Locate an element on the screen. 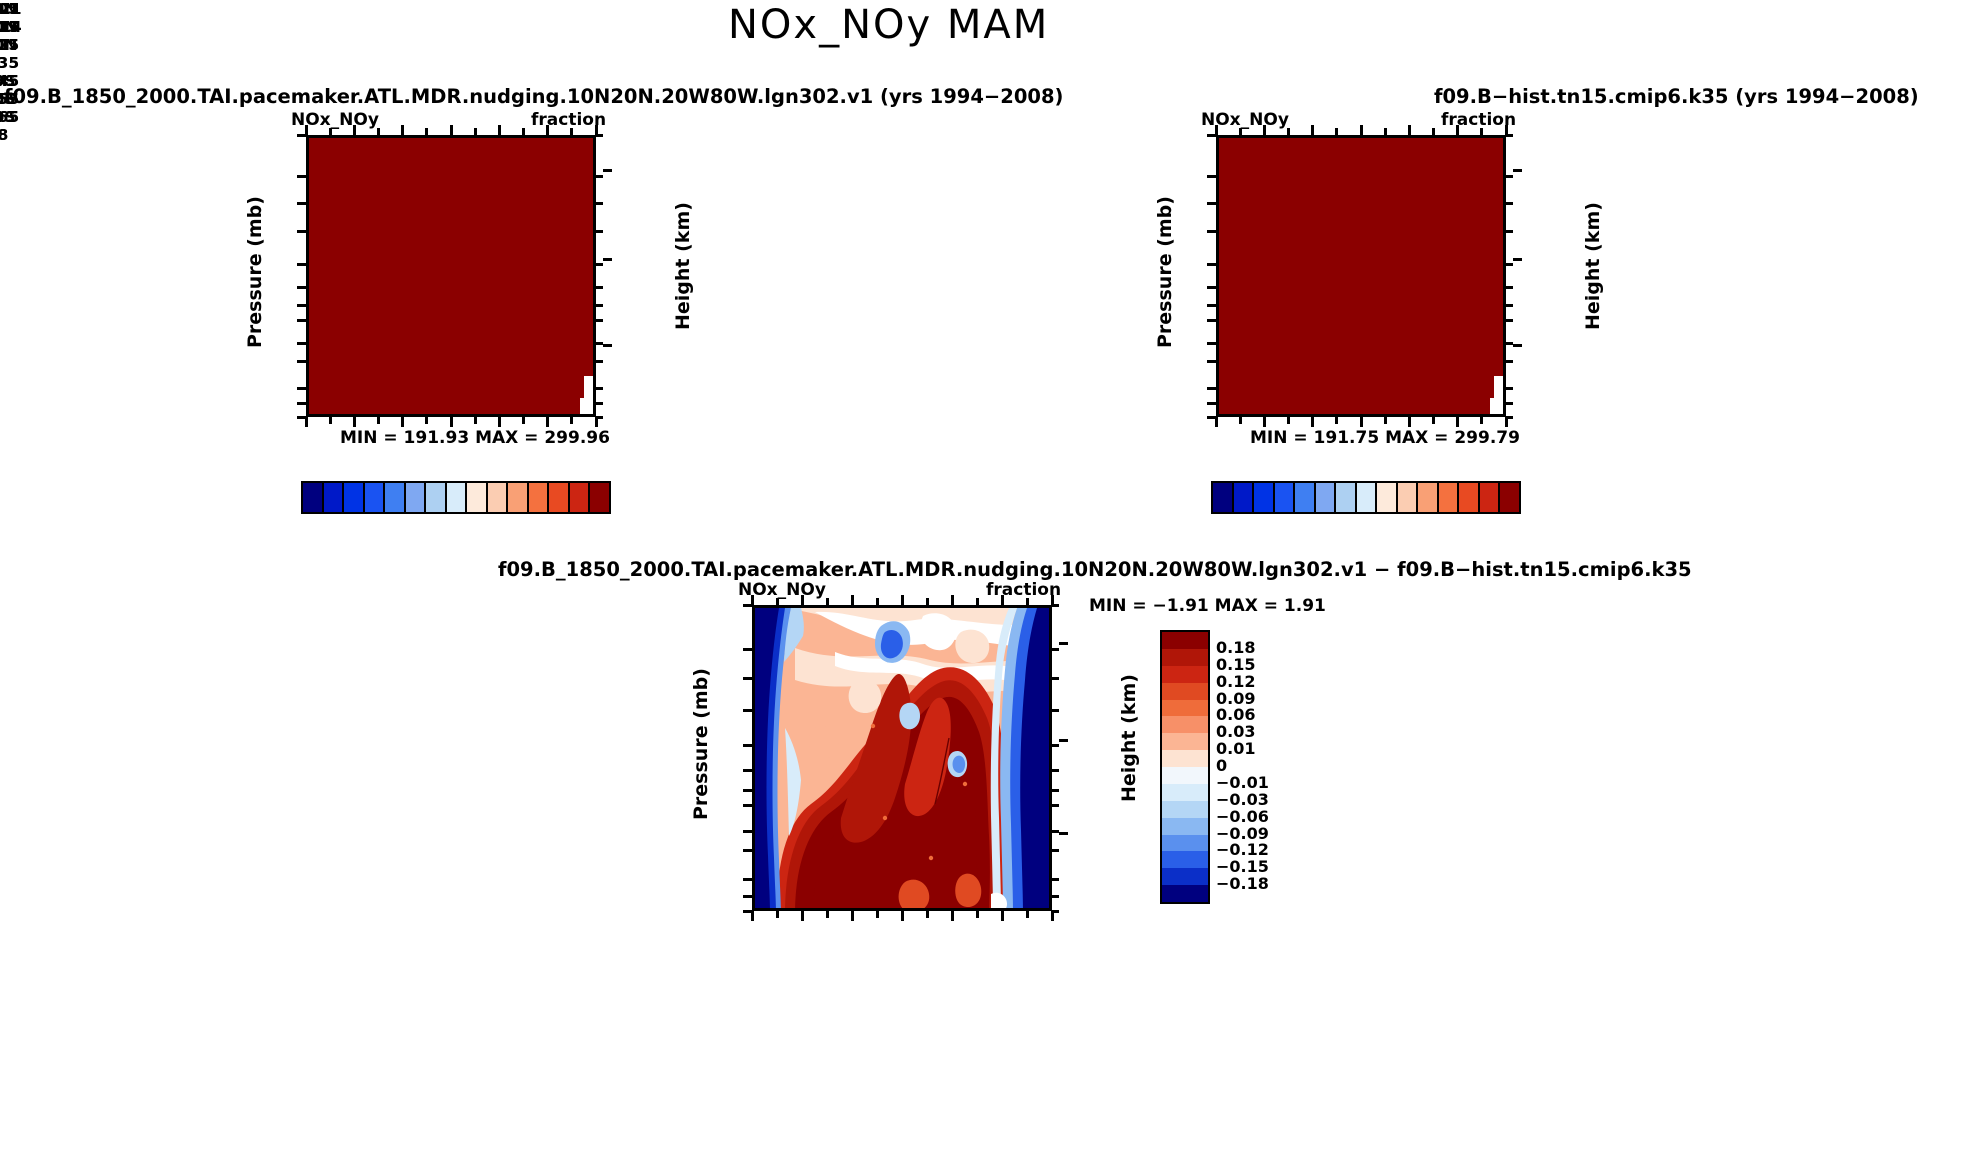 This screenshot has width=1965, height=1171. colorbar-value-label: 0 is located at coordinates (1222, 765).